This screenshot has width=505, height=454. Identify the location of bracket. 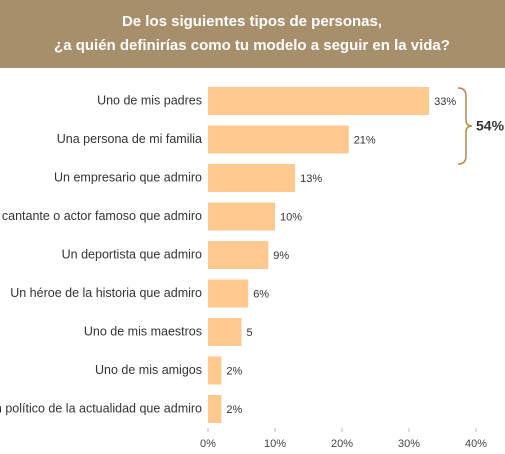
(465, 126).